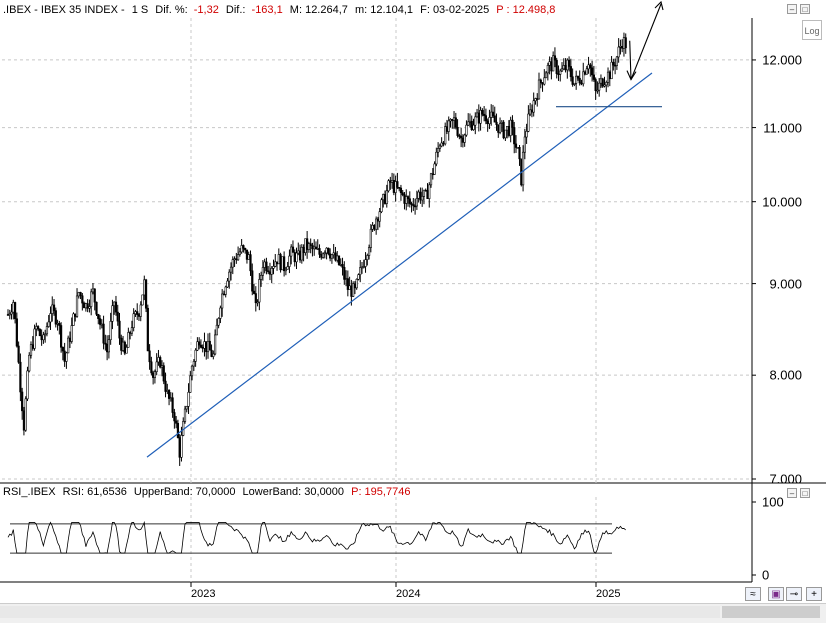 Image resolution: width=826 pixels, height=623 pixels. What do you see at coordinates (785, 284) in the screenshot?
I see `y-tick-label: 9.000` at bounding box center [785, 284].